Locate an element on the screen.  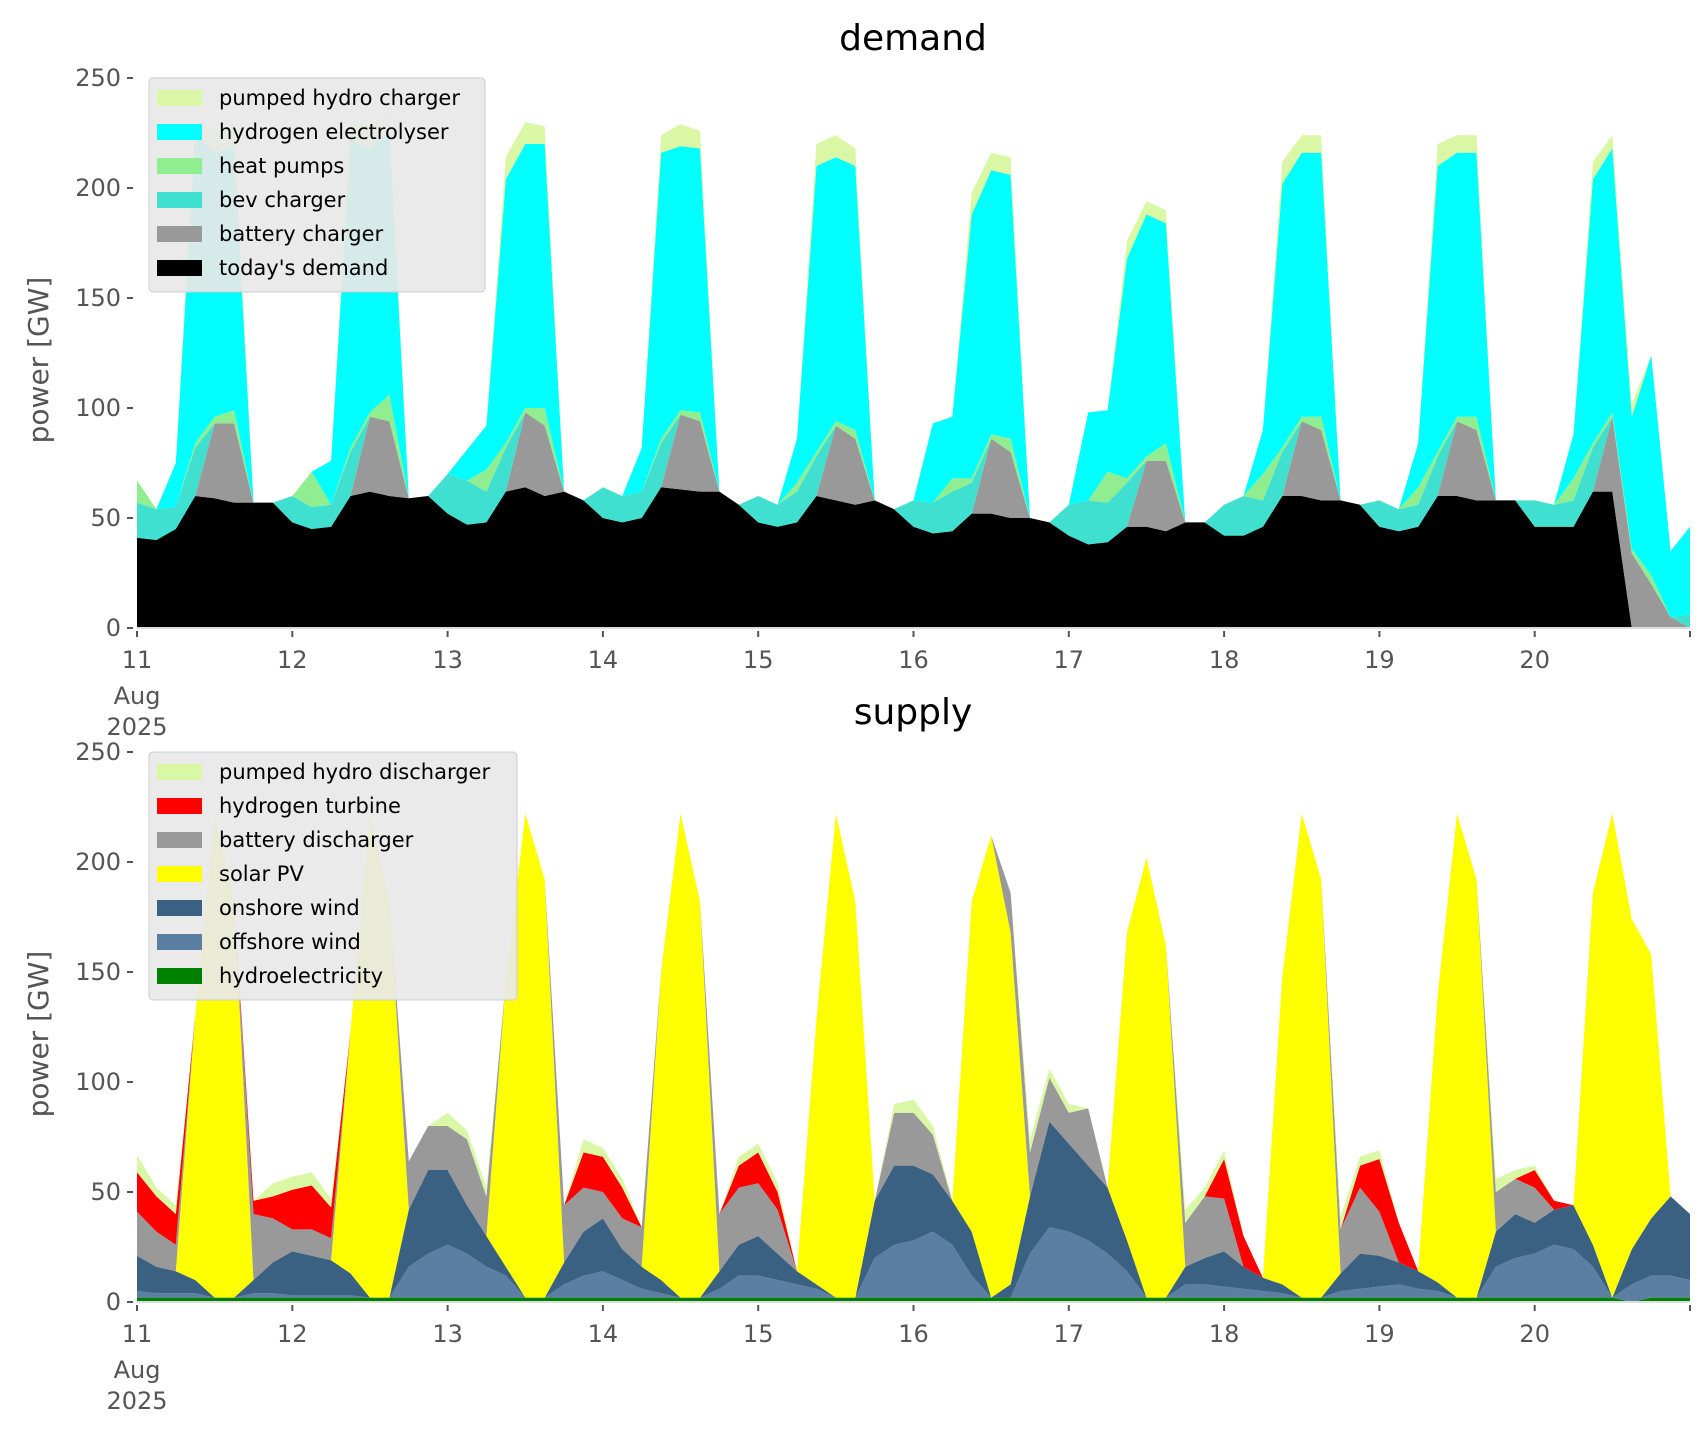
legend-label: hydroelectricity is located at coordinates (301, 976).